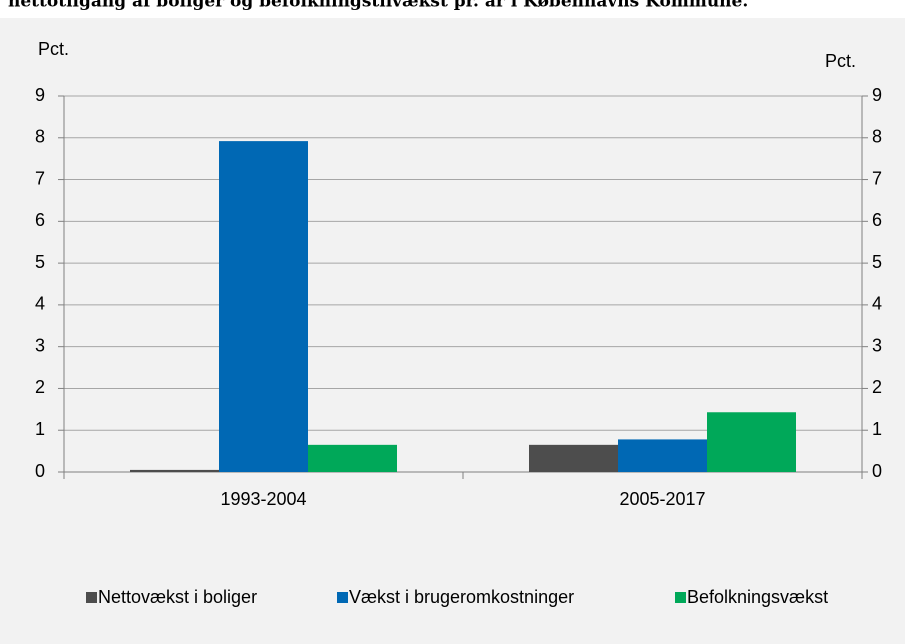  What do you see at coordinates (40, 471) in the screenshot?
I see `y-tick-label: 0` at bounding box center [40, 471].